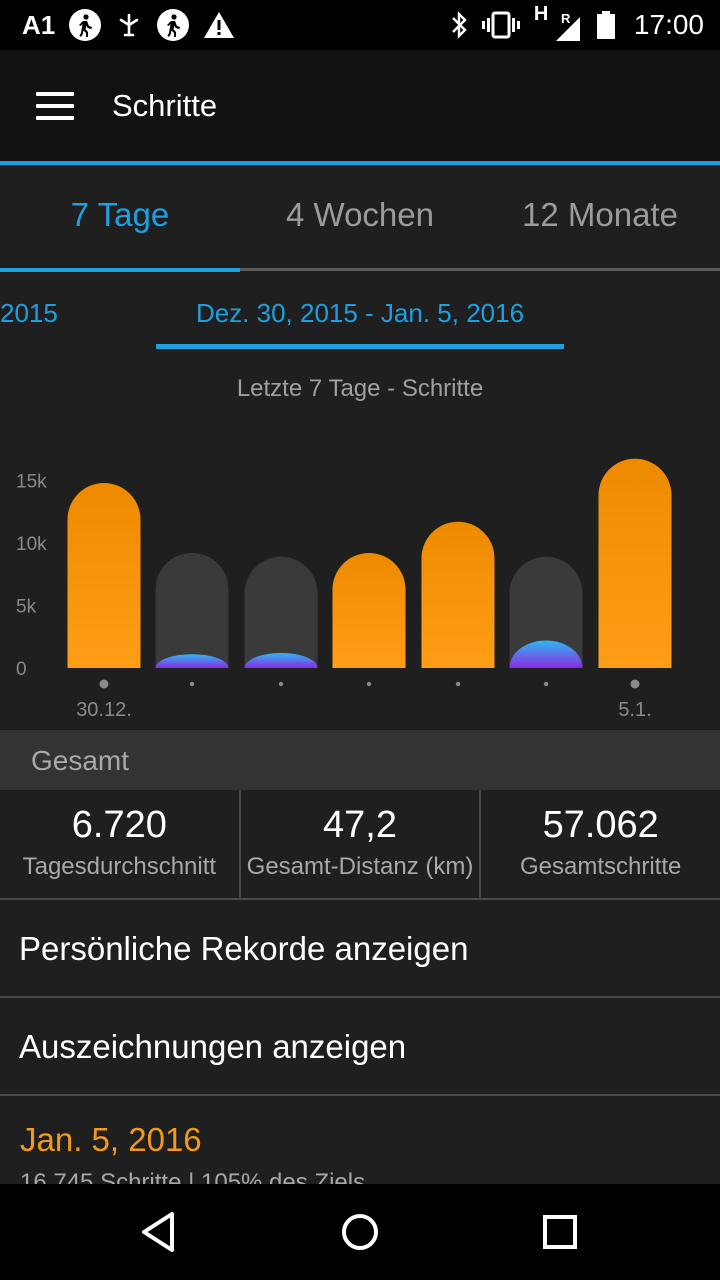 The height and width of the screenshot is (1280, 720). What do you see at coordinates (213, 1046) in the screenshot?
I see `badges-label: Auszeichnungen anzeigen` at bounding box center [213, 1046].